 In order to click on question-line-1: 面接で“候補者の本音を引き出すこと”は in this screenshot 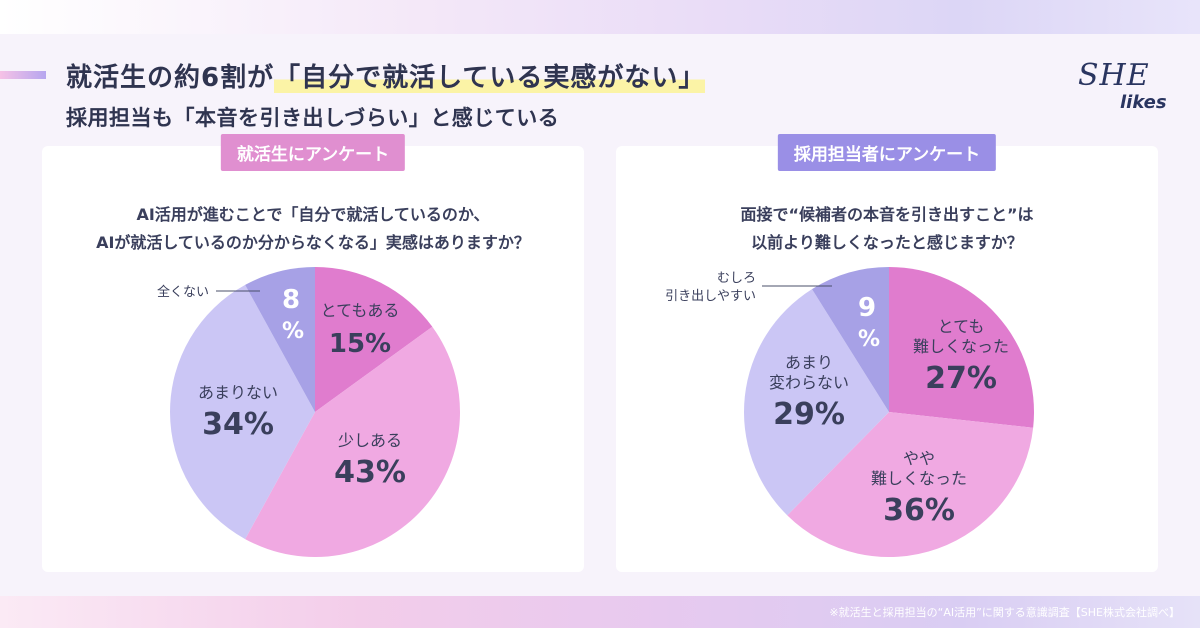, I will do `click(887, 214)`.